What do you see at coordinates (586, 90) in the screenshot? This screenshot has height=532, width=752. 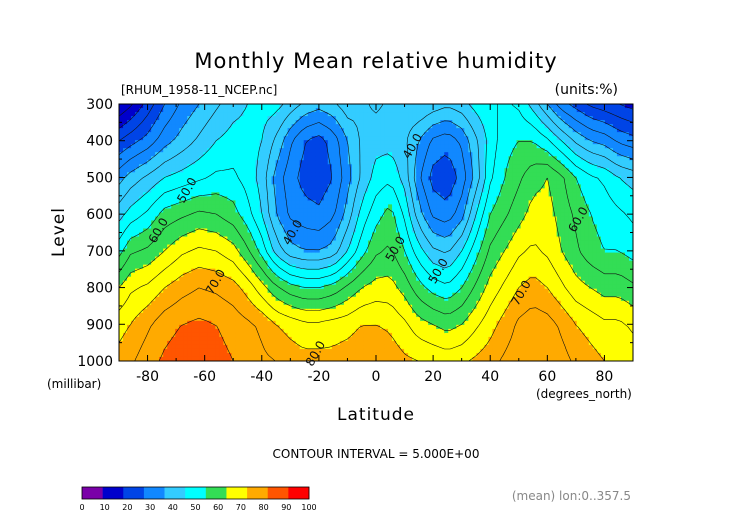 I see `units-label: (units:%)` at bounding box center [586, 90].